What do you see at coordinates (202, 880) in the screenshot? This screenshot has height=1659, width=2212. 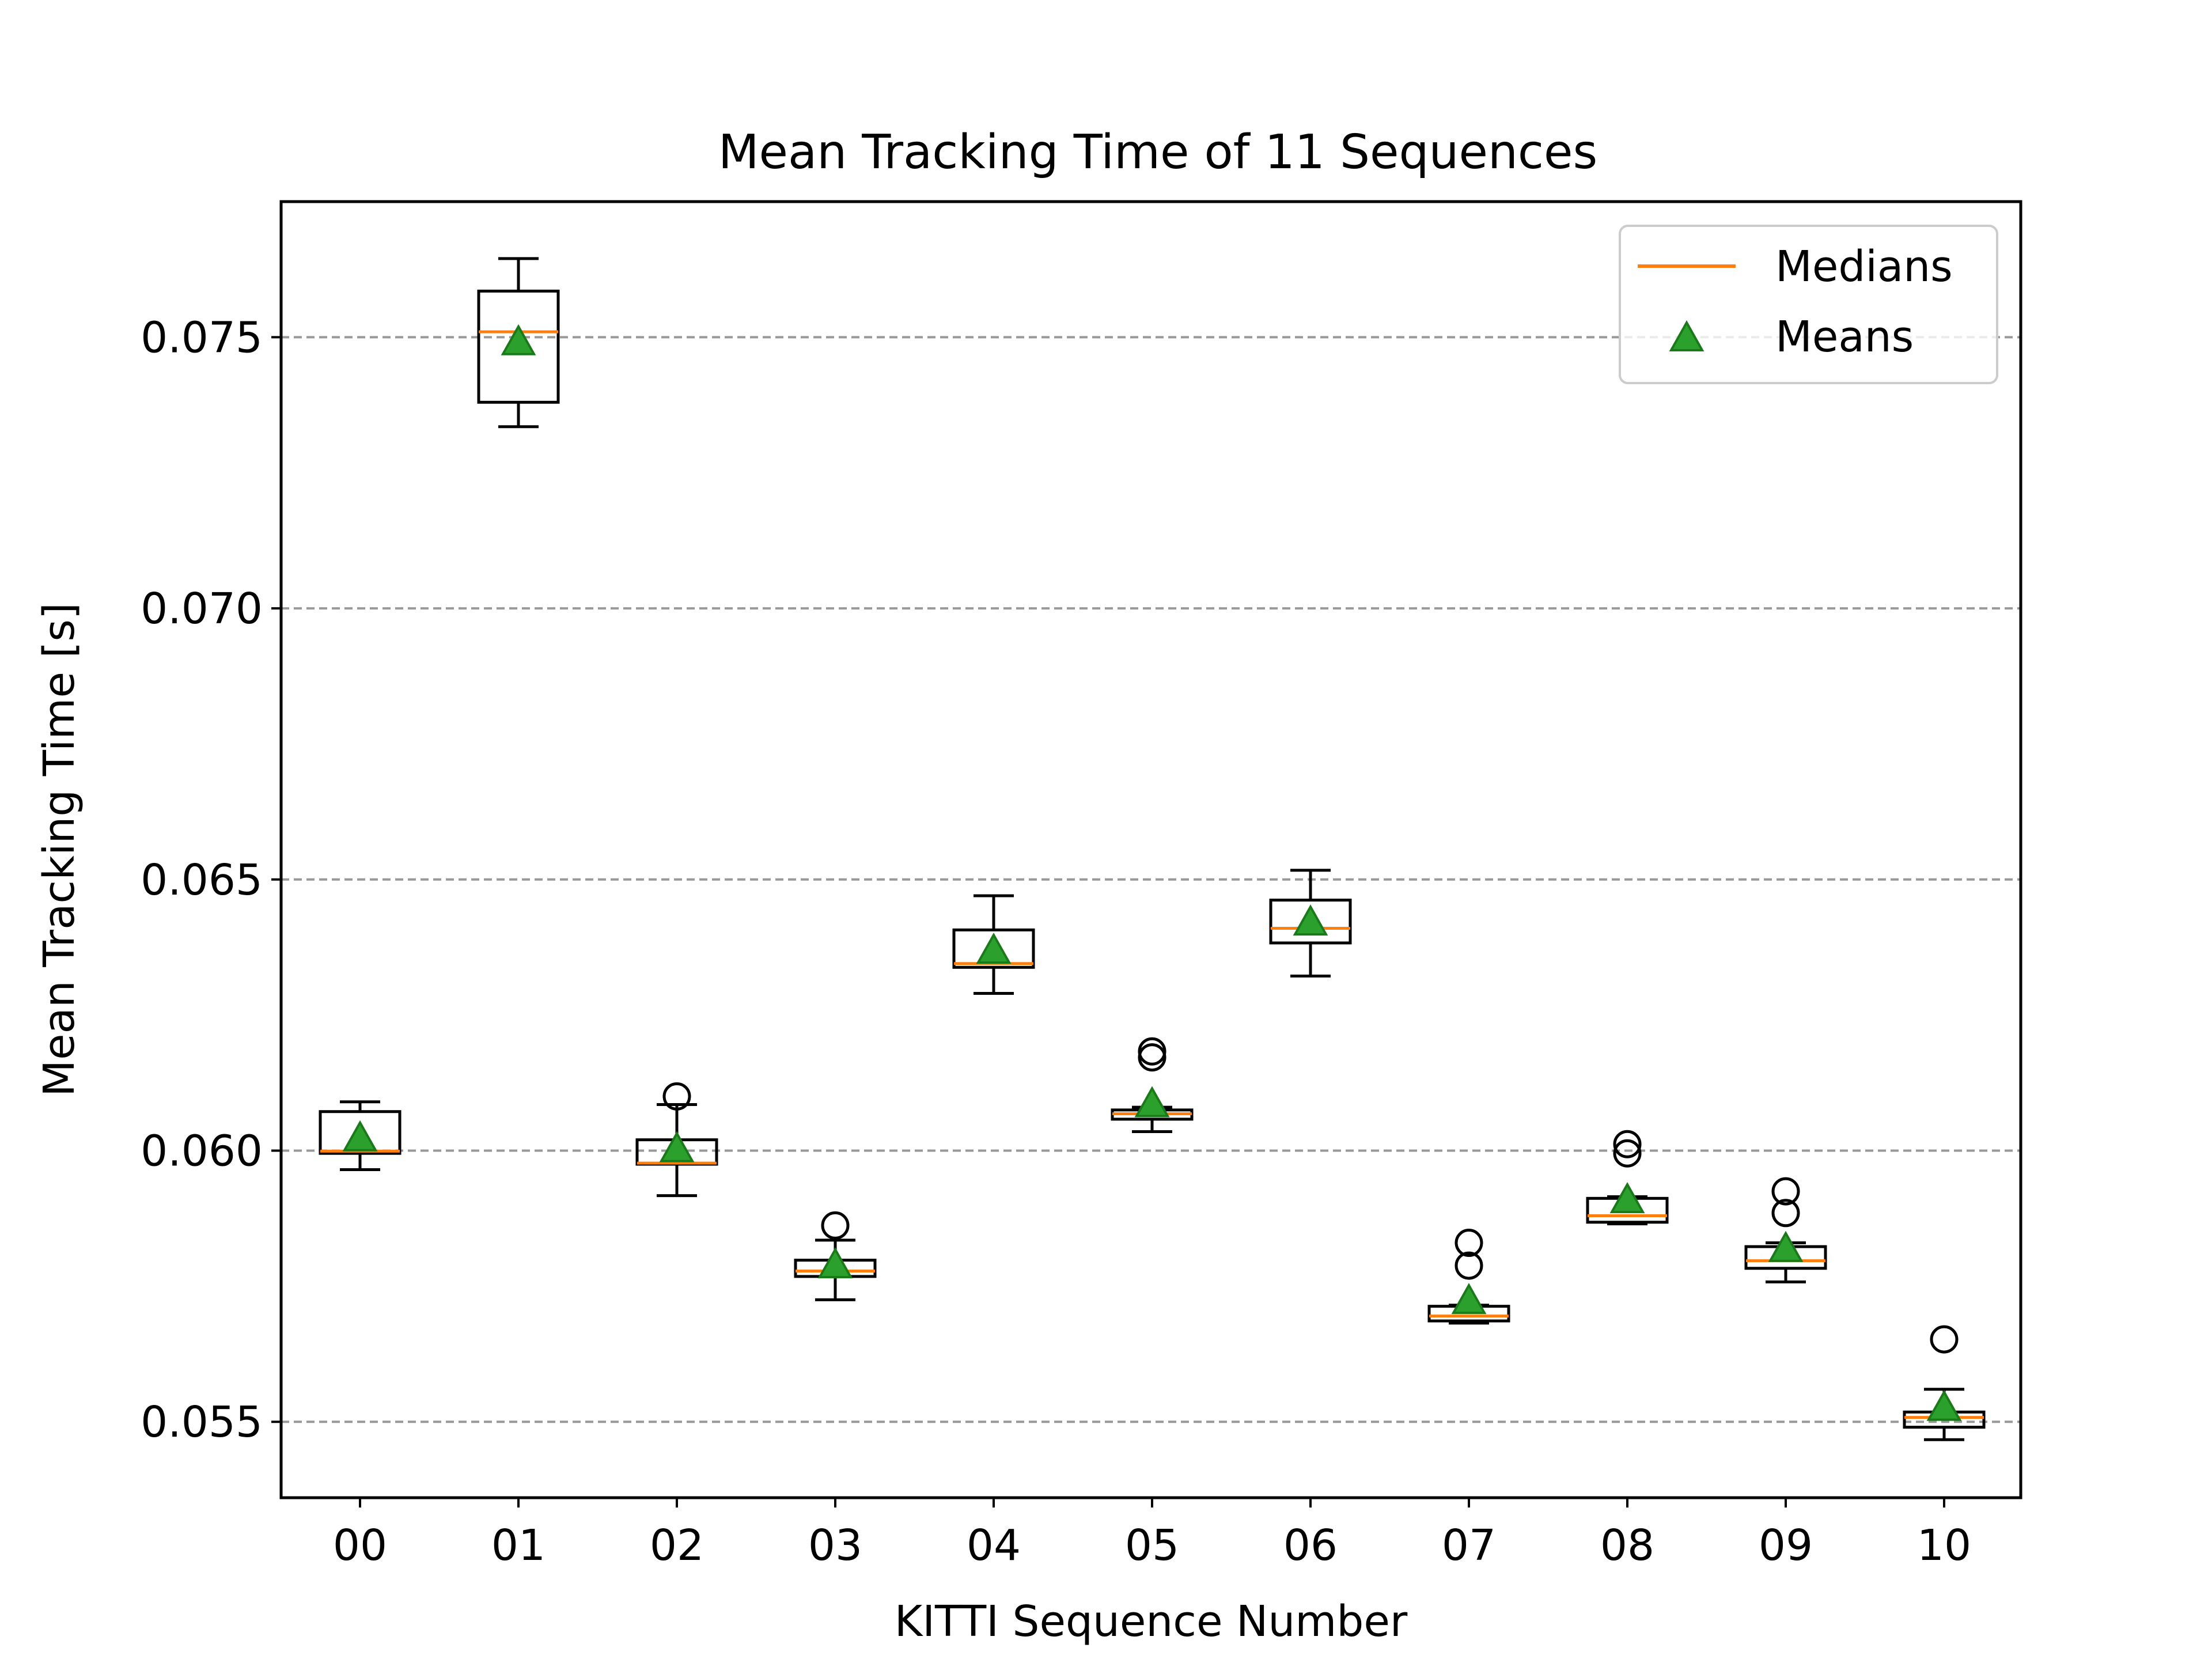 I see `y-tick-label: 0.065` at bounding box center [202, 880].